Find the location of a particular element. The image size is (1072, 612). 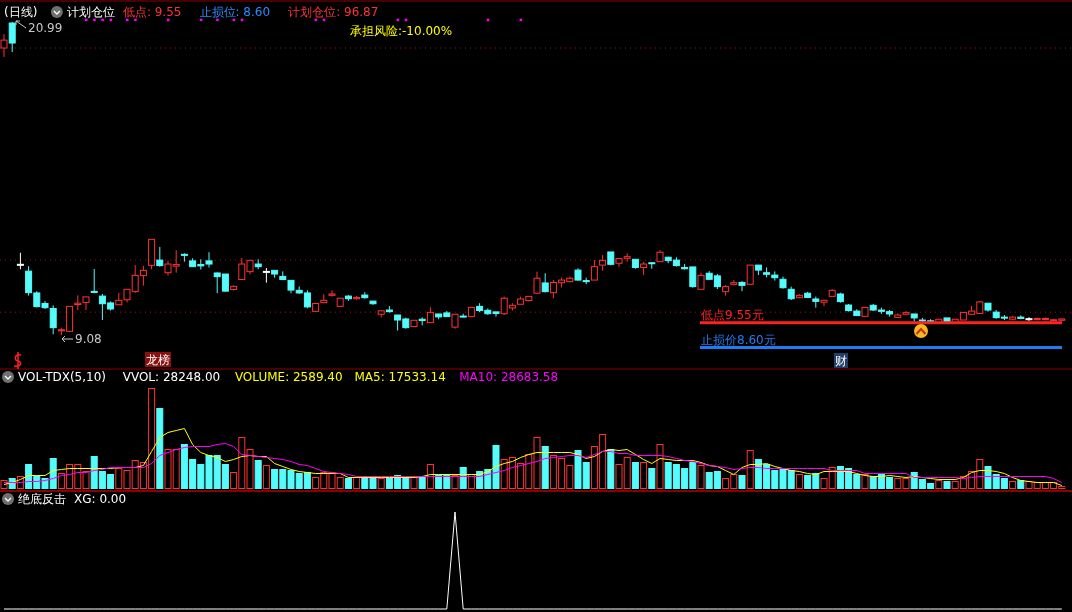

text: 龙榜 is located at coordinates (158, 360).